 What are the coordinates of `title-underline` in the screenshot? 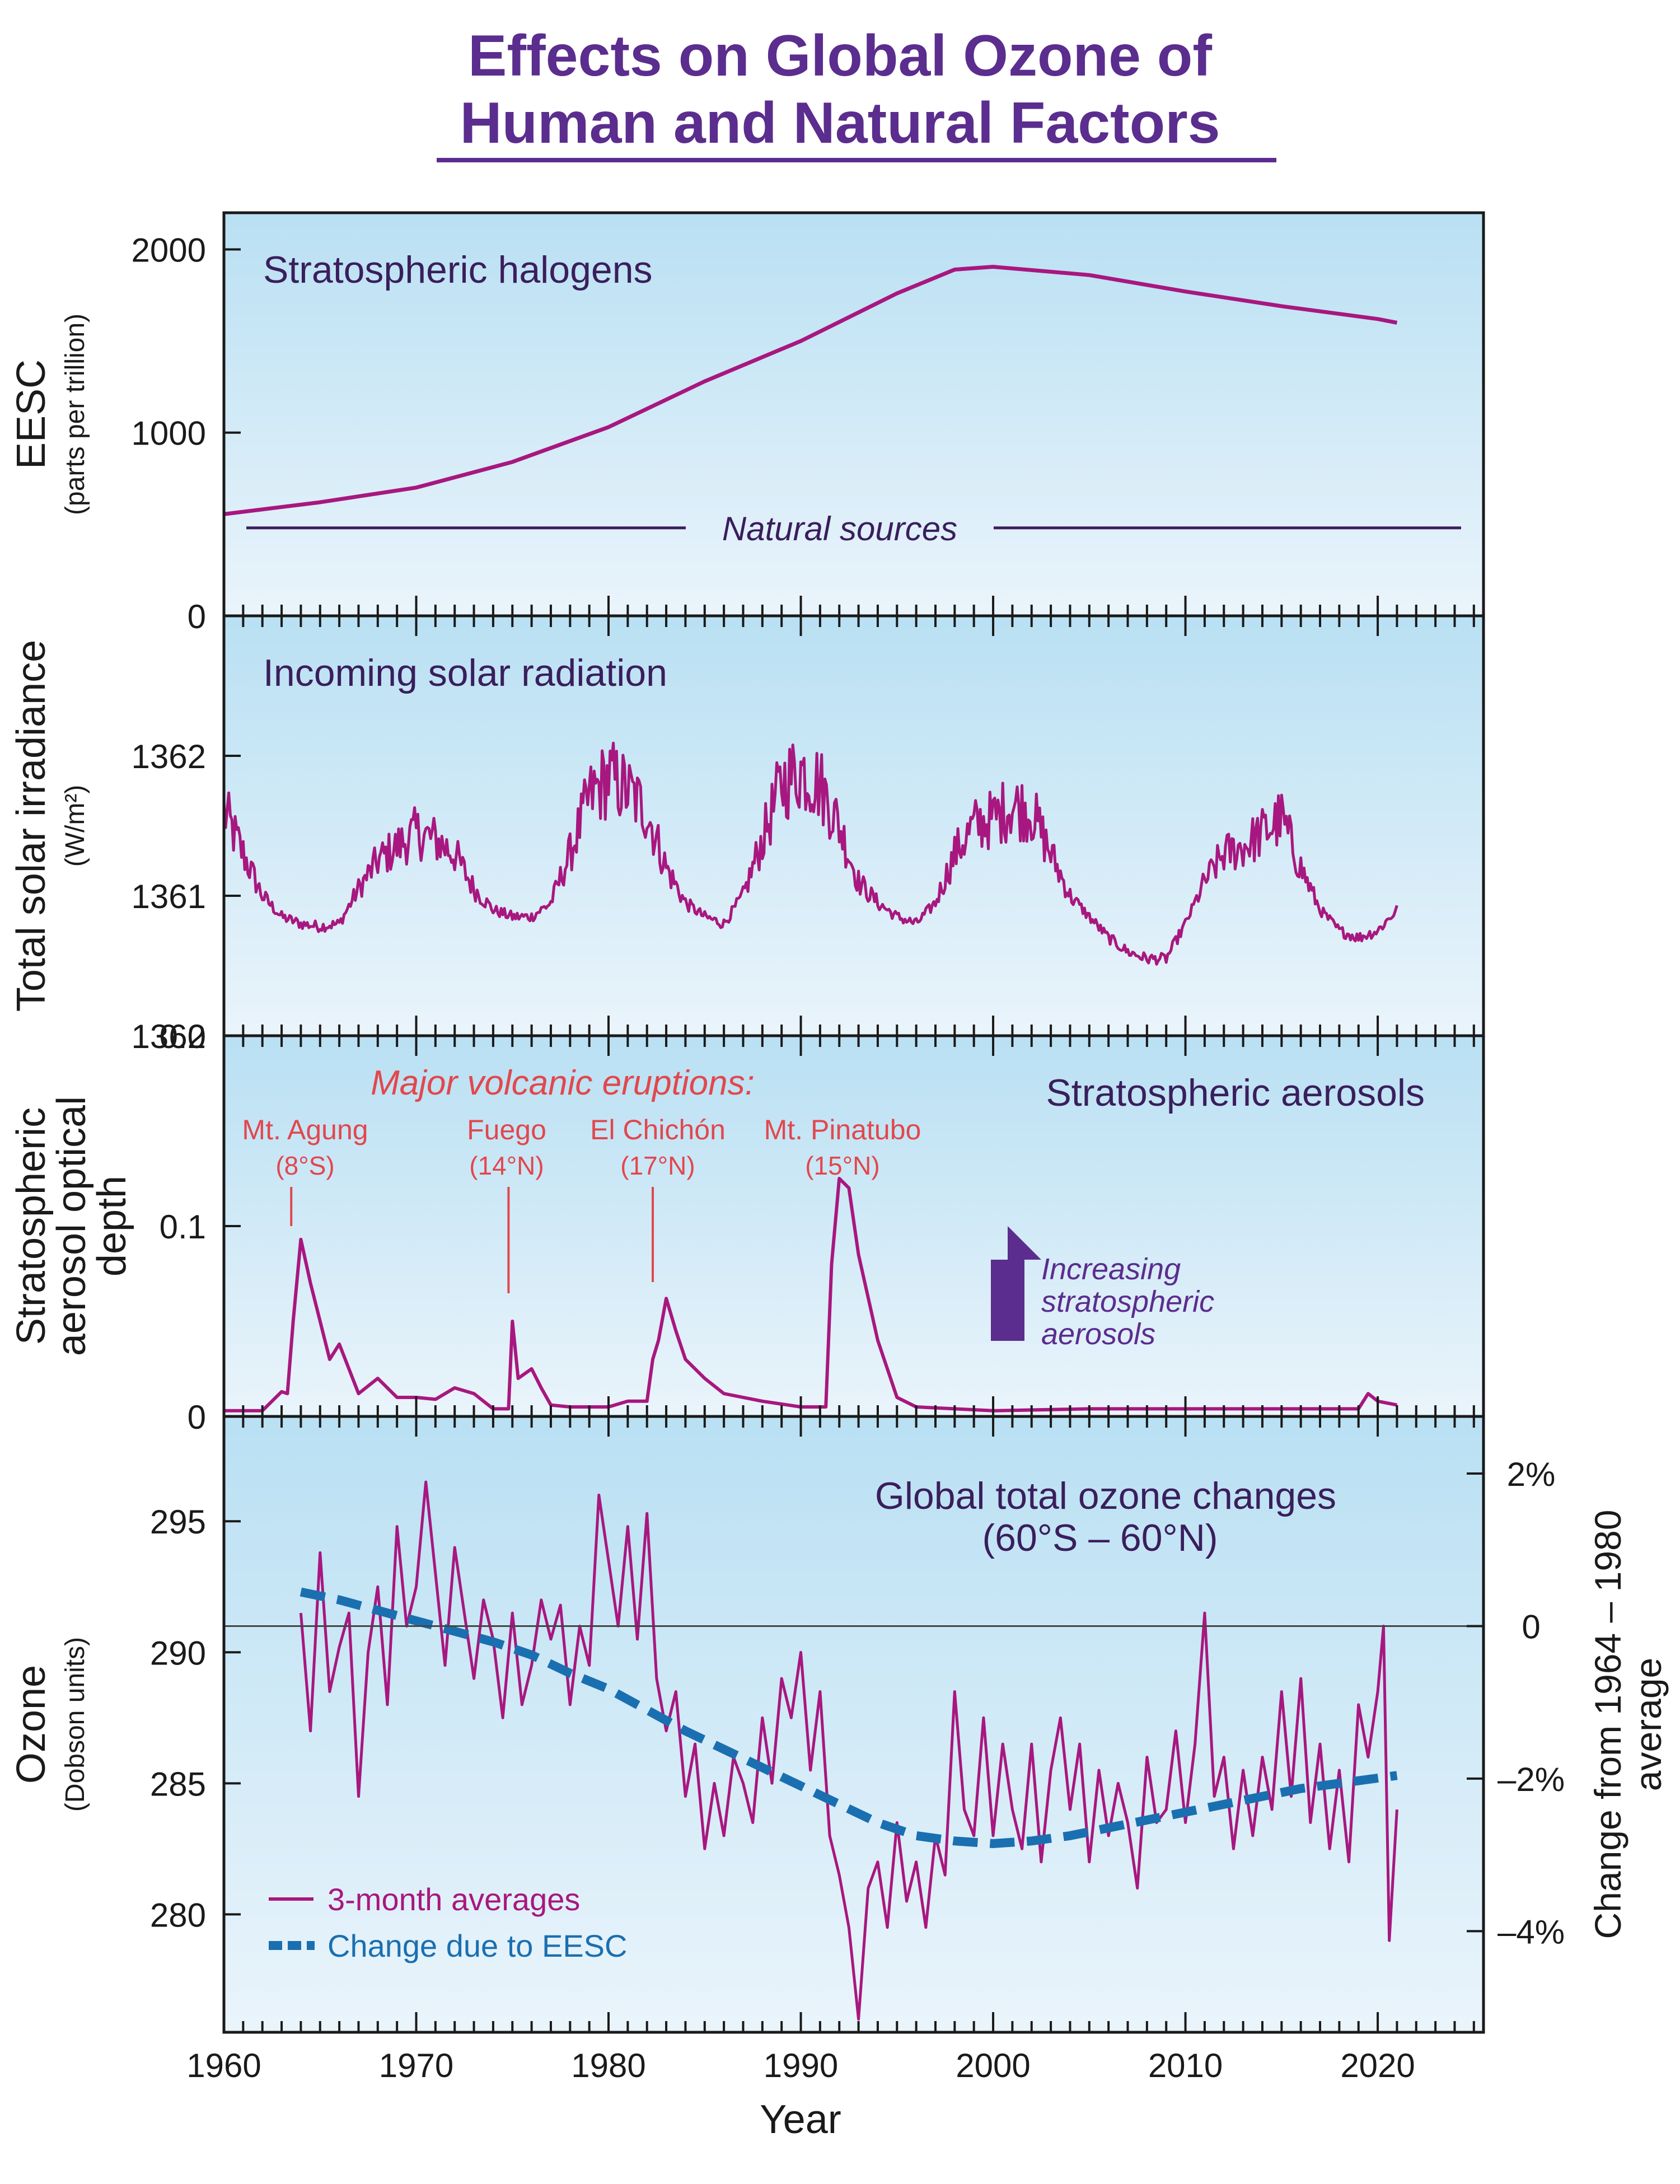 It's located at (856, 160).